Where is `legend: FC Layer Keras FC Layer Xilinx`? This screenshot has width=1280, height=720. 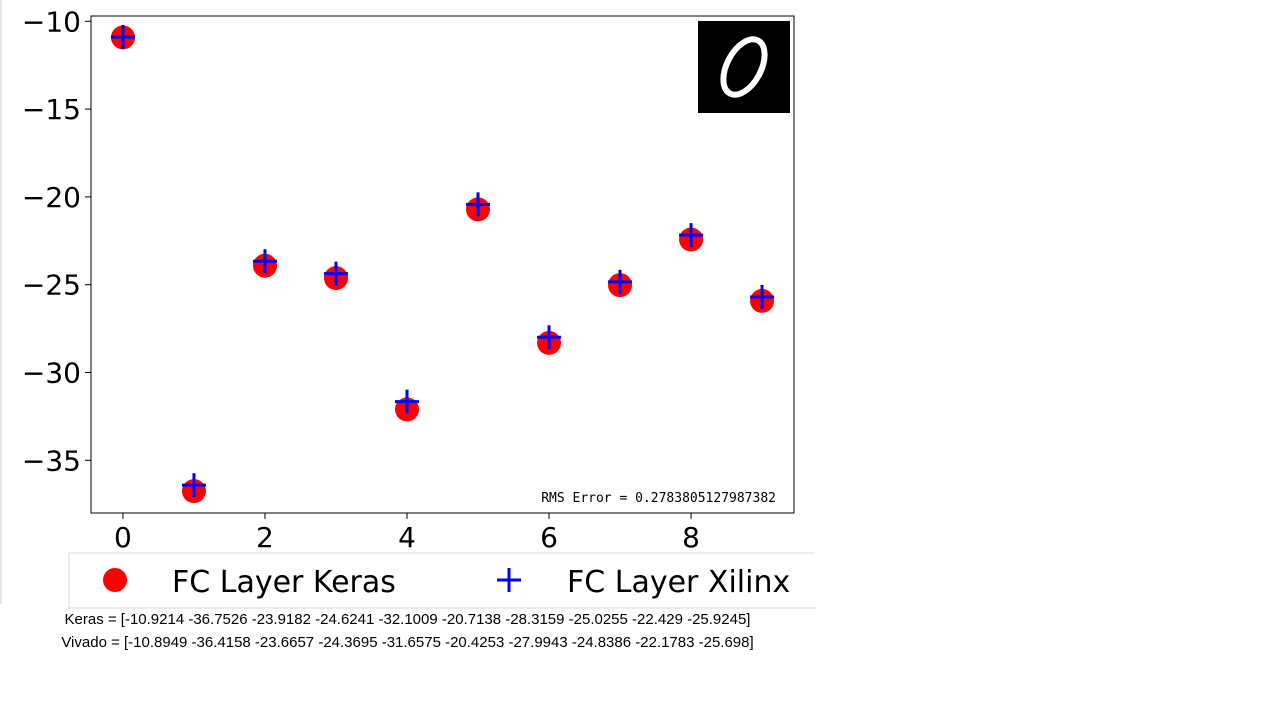
legend: FC Layer Keras FC Layer Xilinx is located at coordinates (449, 580).